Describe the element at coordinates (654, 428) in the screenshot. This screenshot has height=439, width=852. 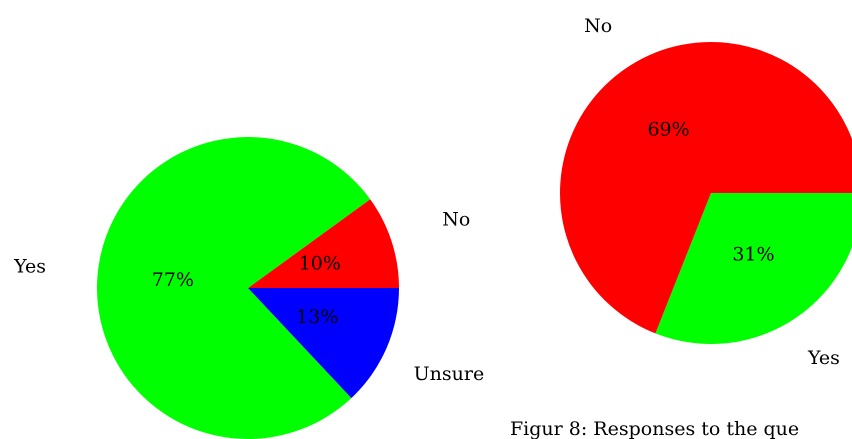
I see `caption: Figur 8: Responses to the que` at that location.